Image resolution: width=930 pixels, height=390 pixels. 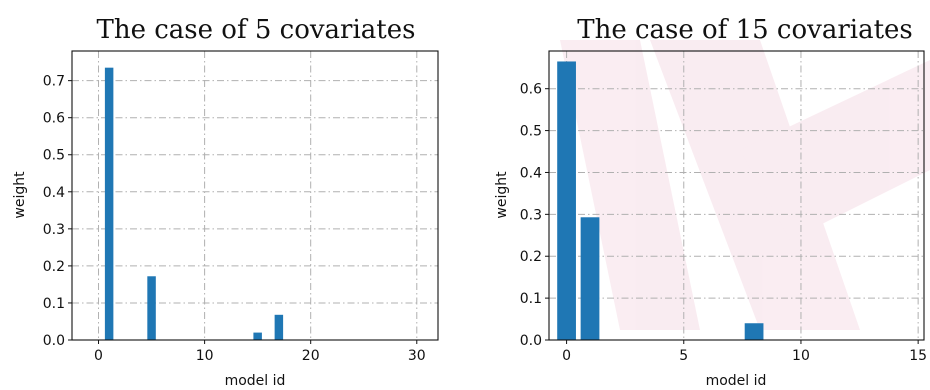 I want to click on chart-right-y-tick-label-1: 0.1, so click(x=531, y=299).